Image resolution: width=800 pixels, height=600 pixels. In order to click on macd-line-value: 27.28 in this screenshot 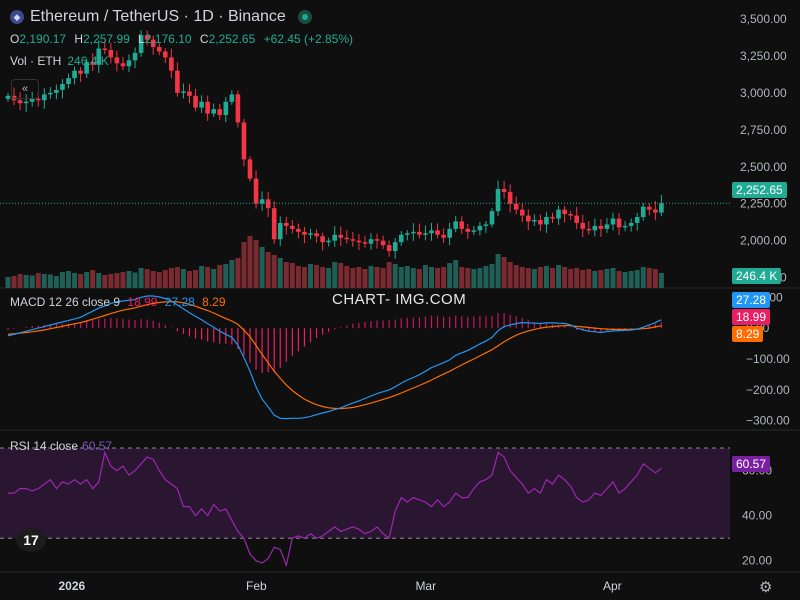, I will do `click(179, 302)`.